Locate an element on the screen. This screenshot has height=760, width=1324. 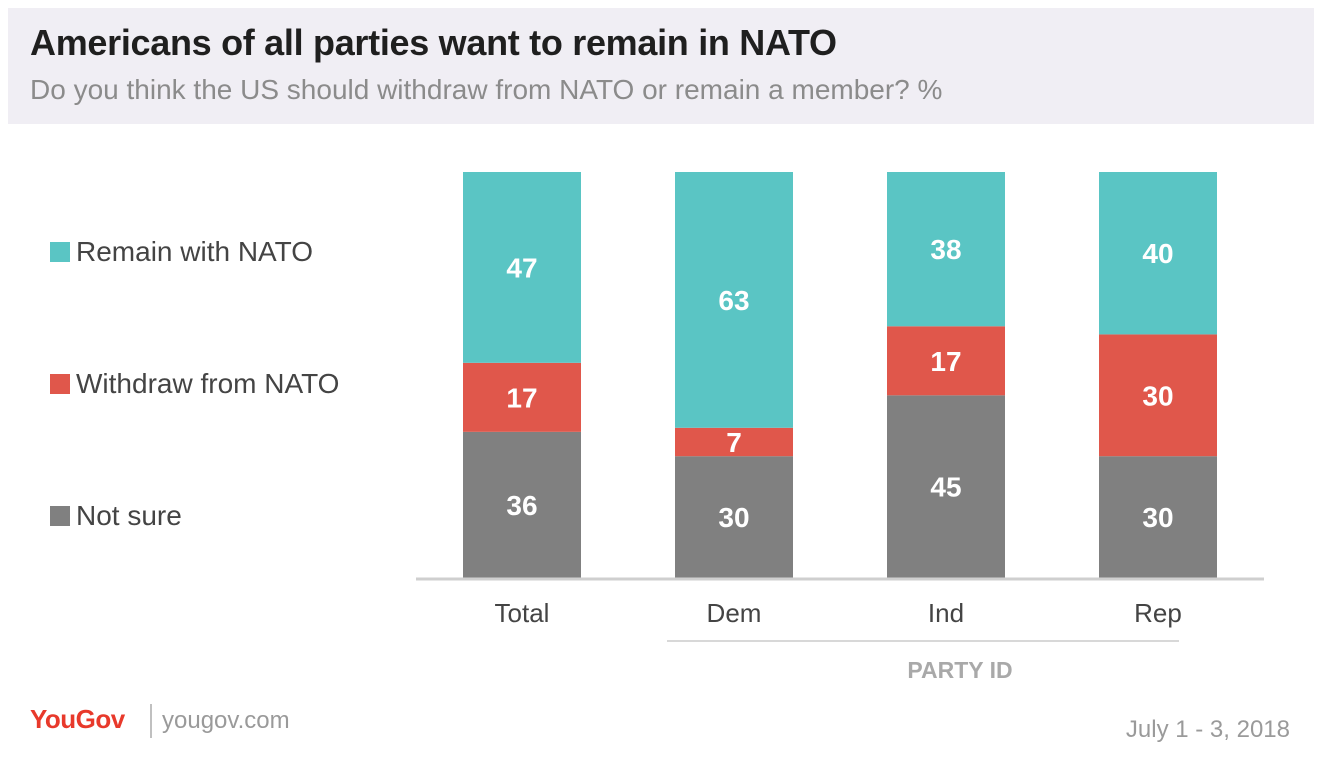
bar-total-remain-with-nato is located at coordinates (522, 267).